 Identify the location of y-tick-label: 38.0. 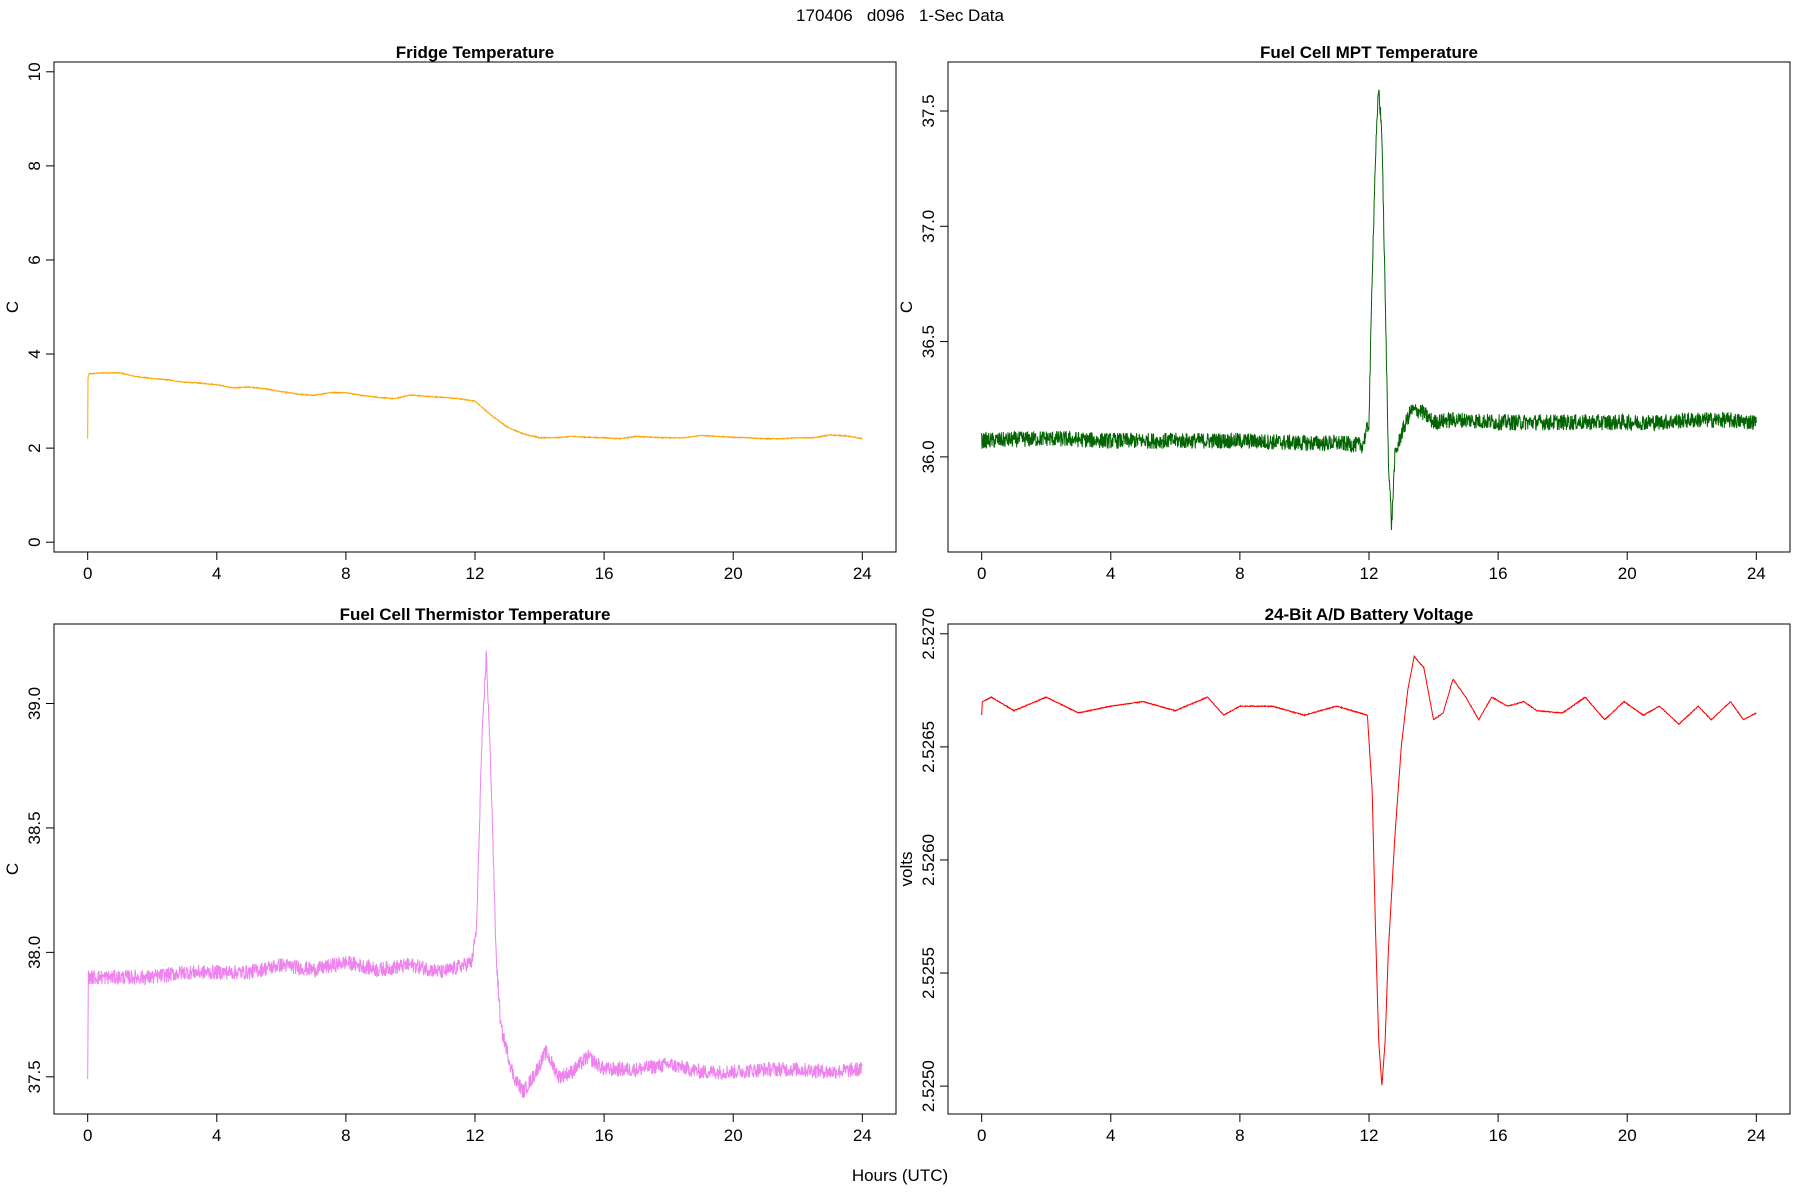
(34, 952).